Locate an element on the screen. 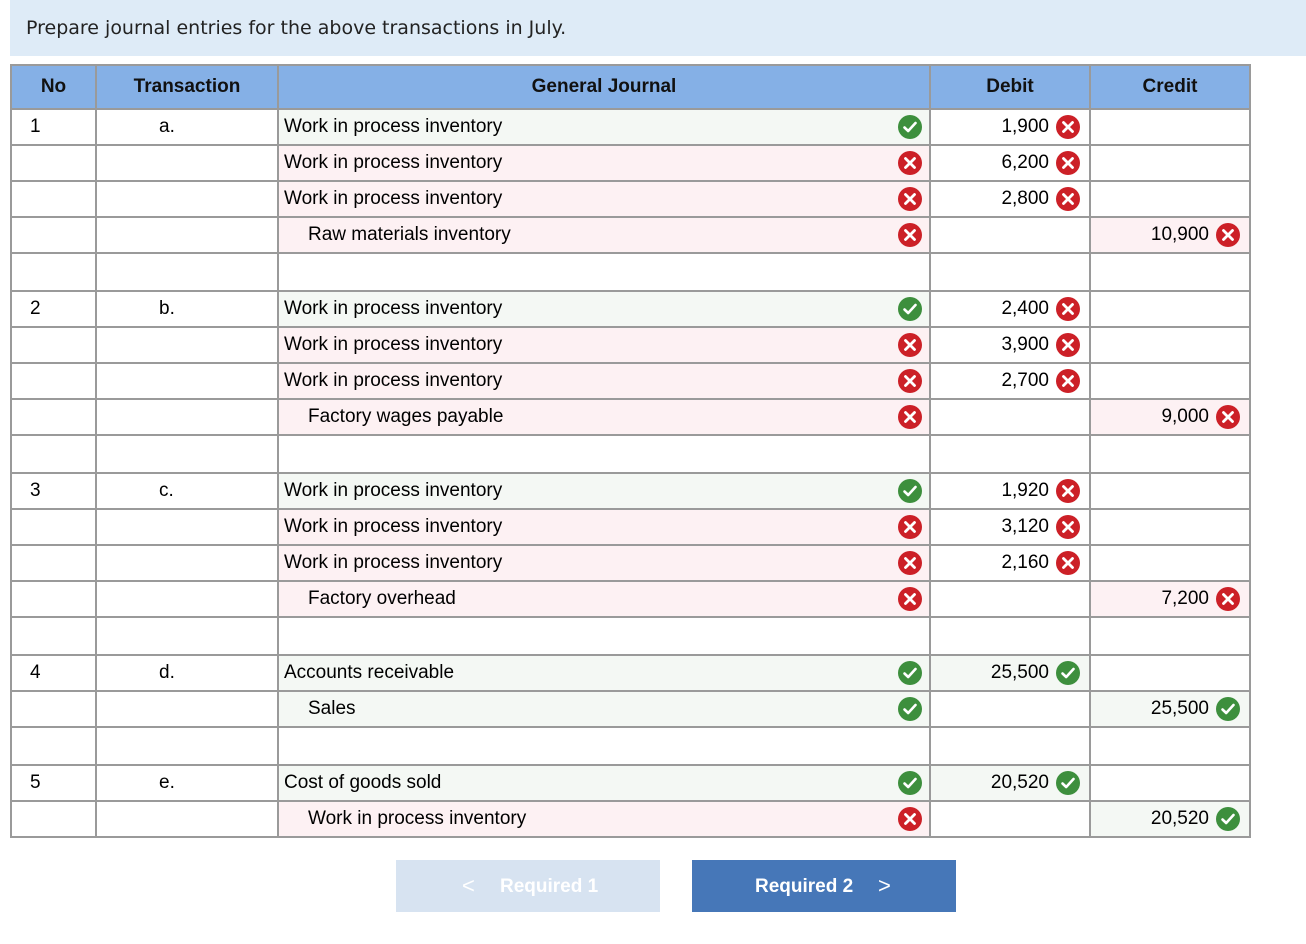  transaction-label: c. is located at coordinates (187, 491).